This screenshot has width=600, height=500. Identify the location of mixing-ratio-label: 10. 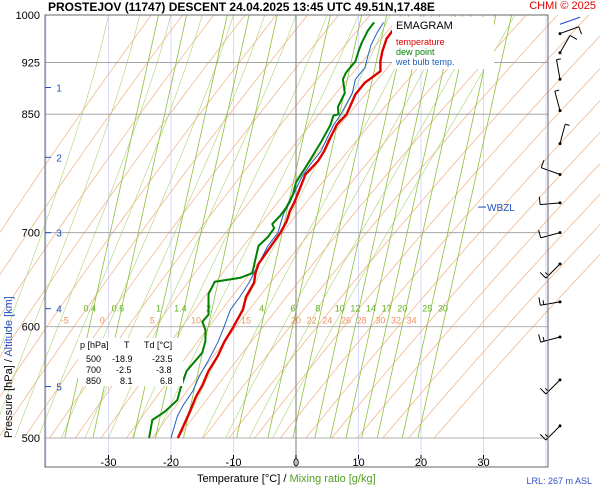
(340, 309).